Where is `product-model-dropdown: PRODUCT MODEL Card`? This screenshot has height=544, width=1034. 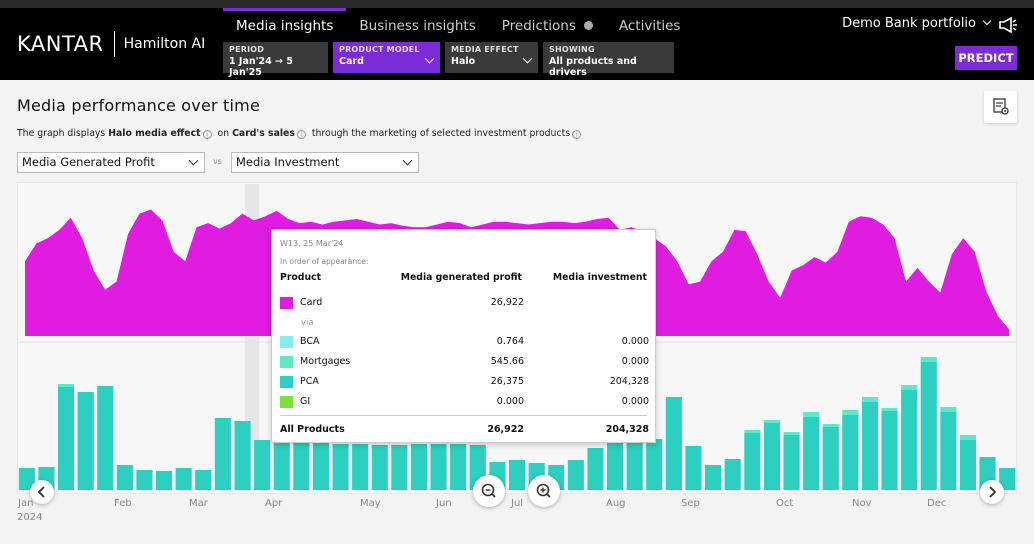
product-model-dropdown: PRODUCT MODEL Card is located at coordinates (386, 57).